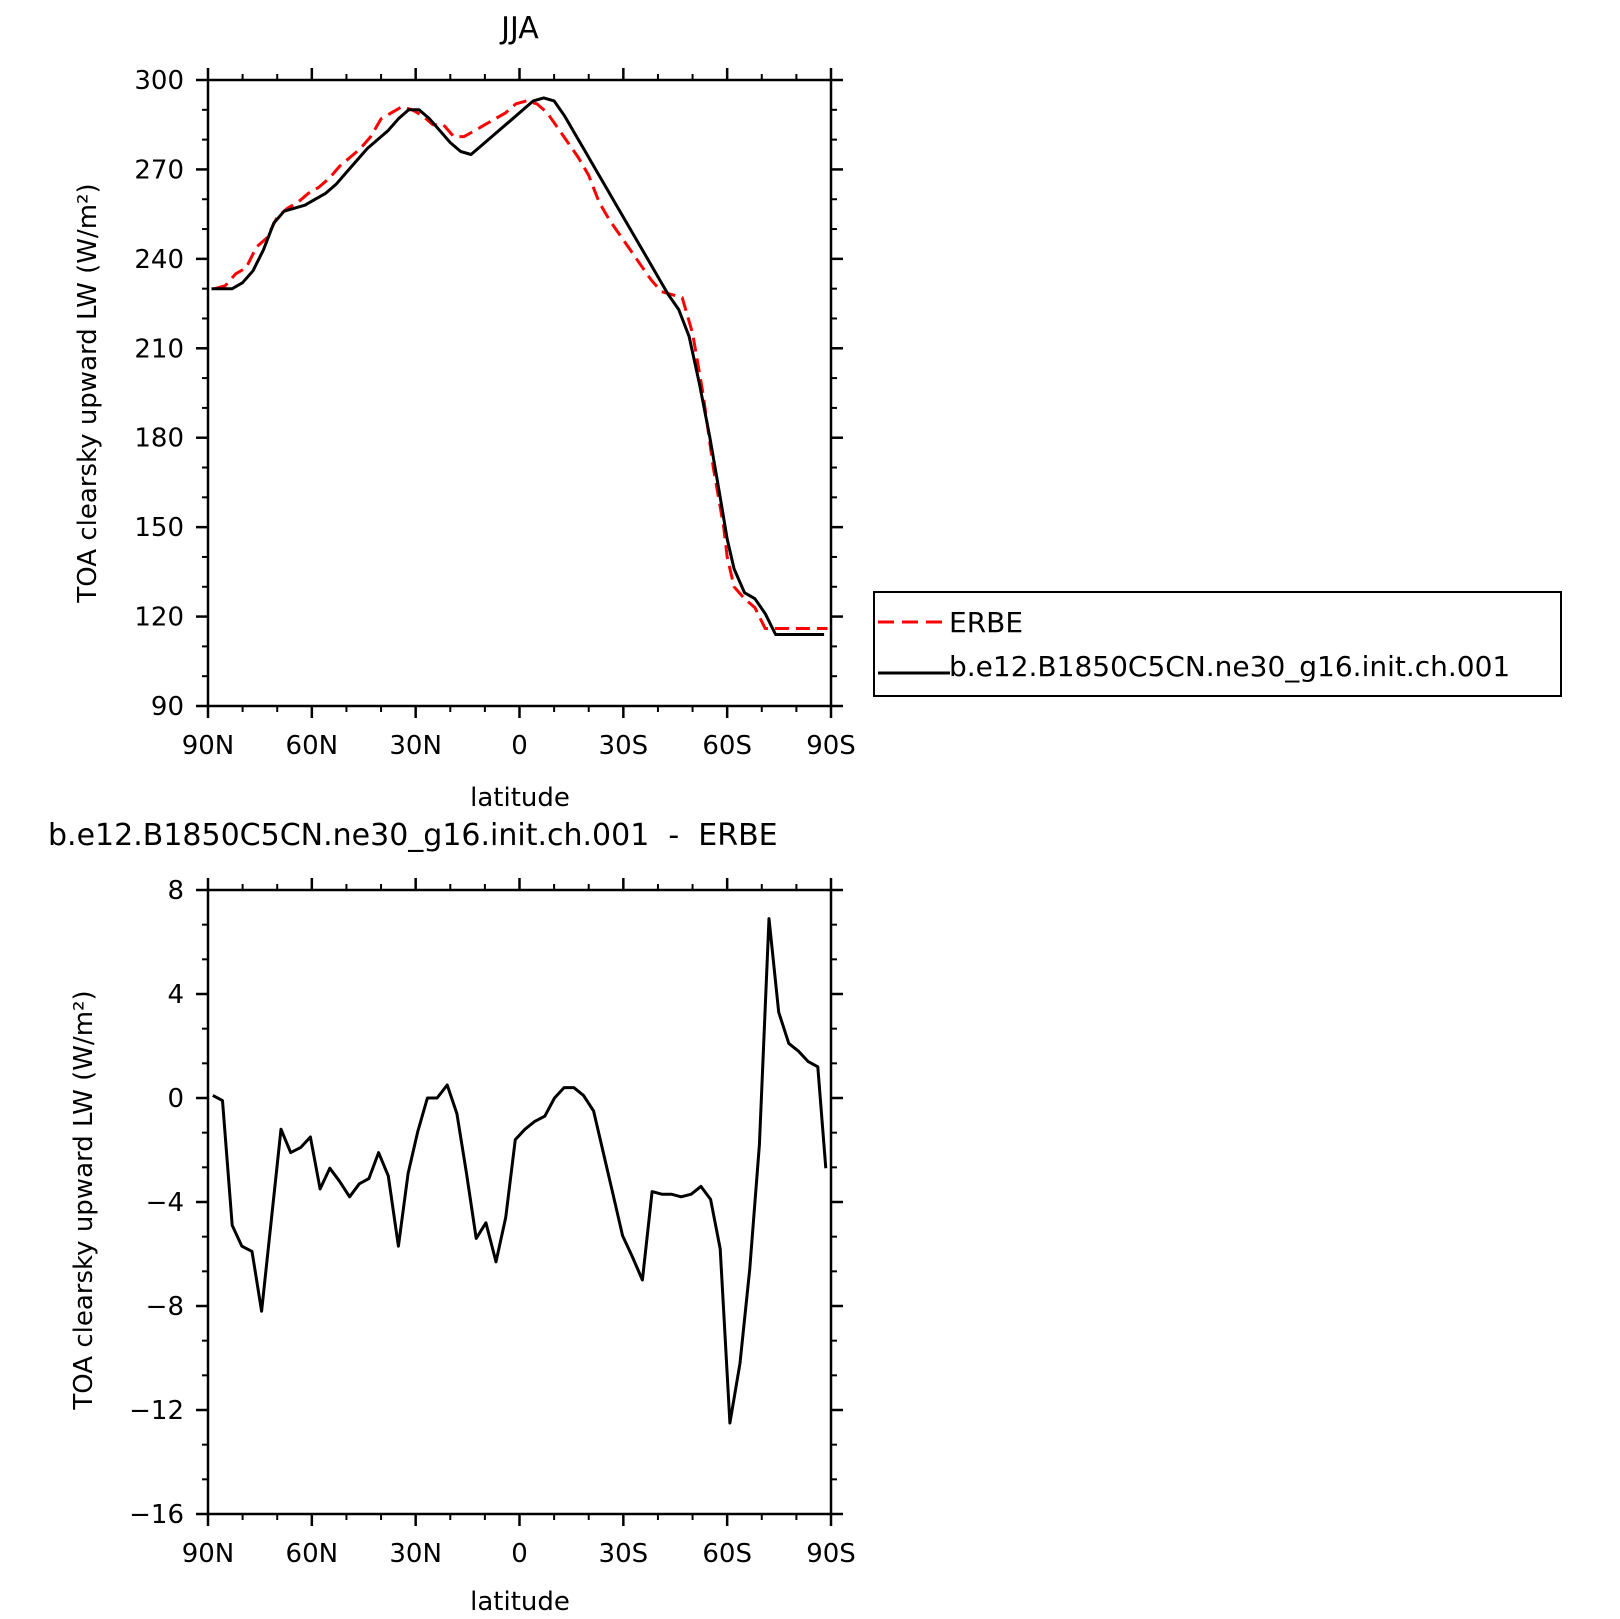 This screenshot has width=1620, height=1619. Describe the element at coordinates (1229, 666) in the screenshot. I see `legend-label-model: b.e12.B1850C5CN.ne30_g16.init.ch.001` at that location.